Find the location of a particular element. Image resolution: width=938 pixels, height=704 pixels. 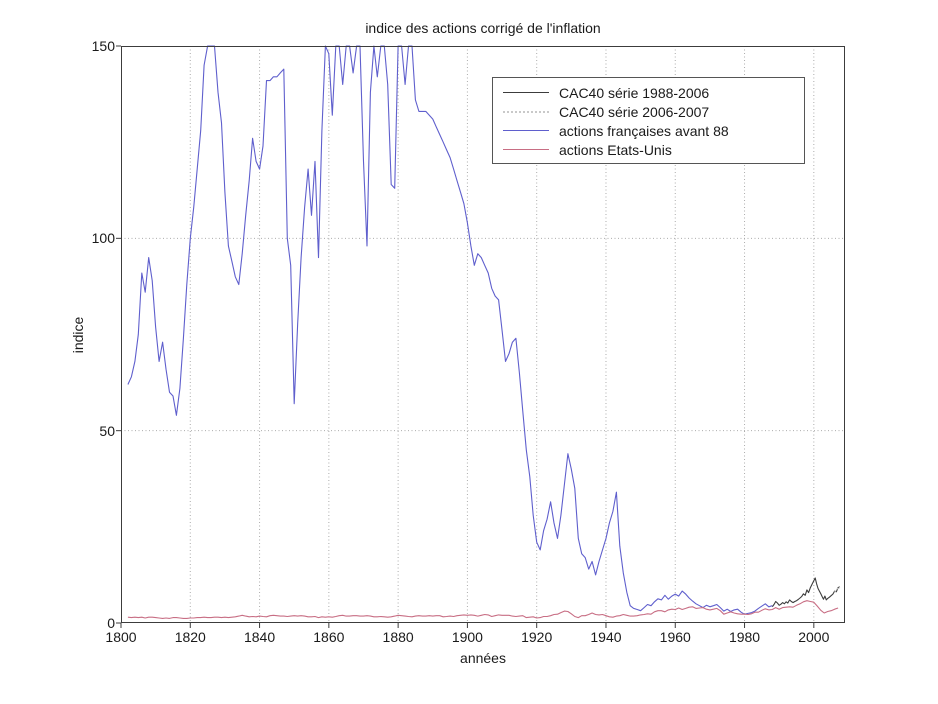

legend-item: CAC40 série 1988-2006 is located at coordinates (649, 92).